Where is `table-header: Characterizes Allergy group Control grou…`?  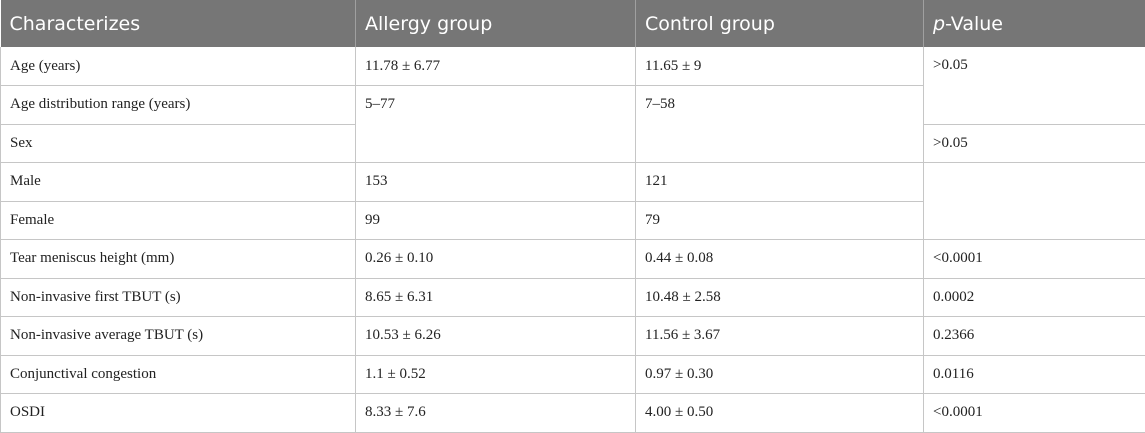
table-header: Characterizes Allergy group Control grou… is located at coordinates (572, 23).